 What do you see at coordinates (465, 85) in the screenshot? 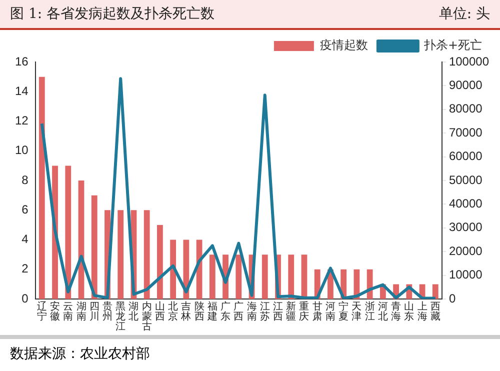
I see `y2-tick-label: 90000` at bounding box center [465, 85].